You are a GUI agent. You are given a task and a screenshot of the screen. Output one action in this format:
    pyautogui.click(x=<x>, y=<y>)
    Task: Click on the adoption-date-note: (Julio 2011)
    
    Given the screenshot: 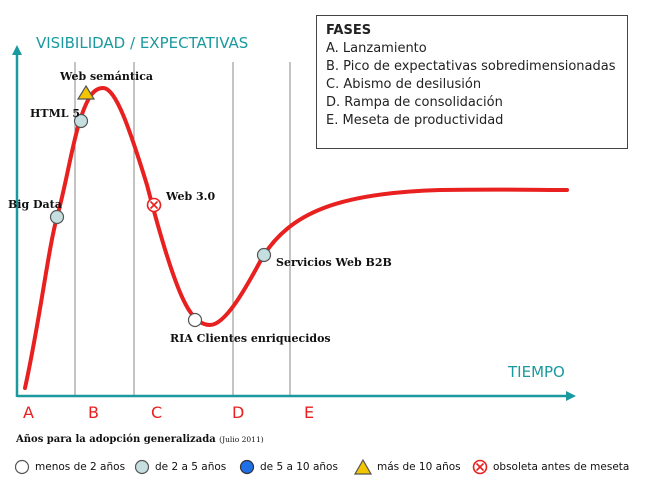 What is the action you would take?
    pyautogui.click(x=241, y=439)
    